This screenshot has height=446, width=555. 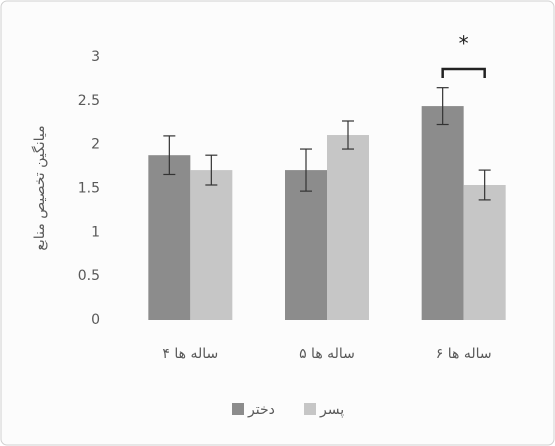 What do you see at coordinates (95, 320) in the screenshot?
I see `y-tick-label: 0` at bounding box center [95, 320].